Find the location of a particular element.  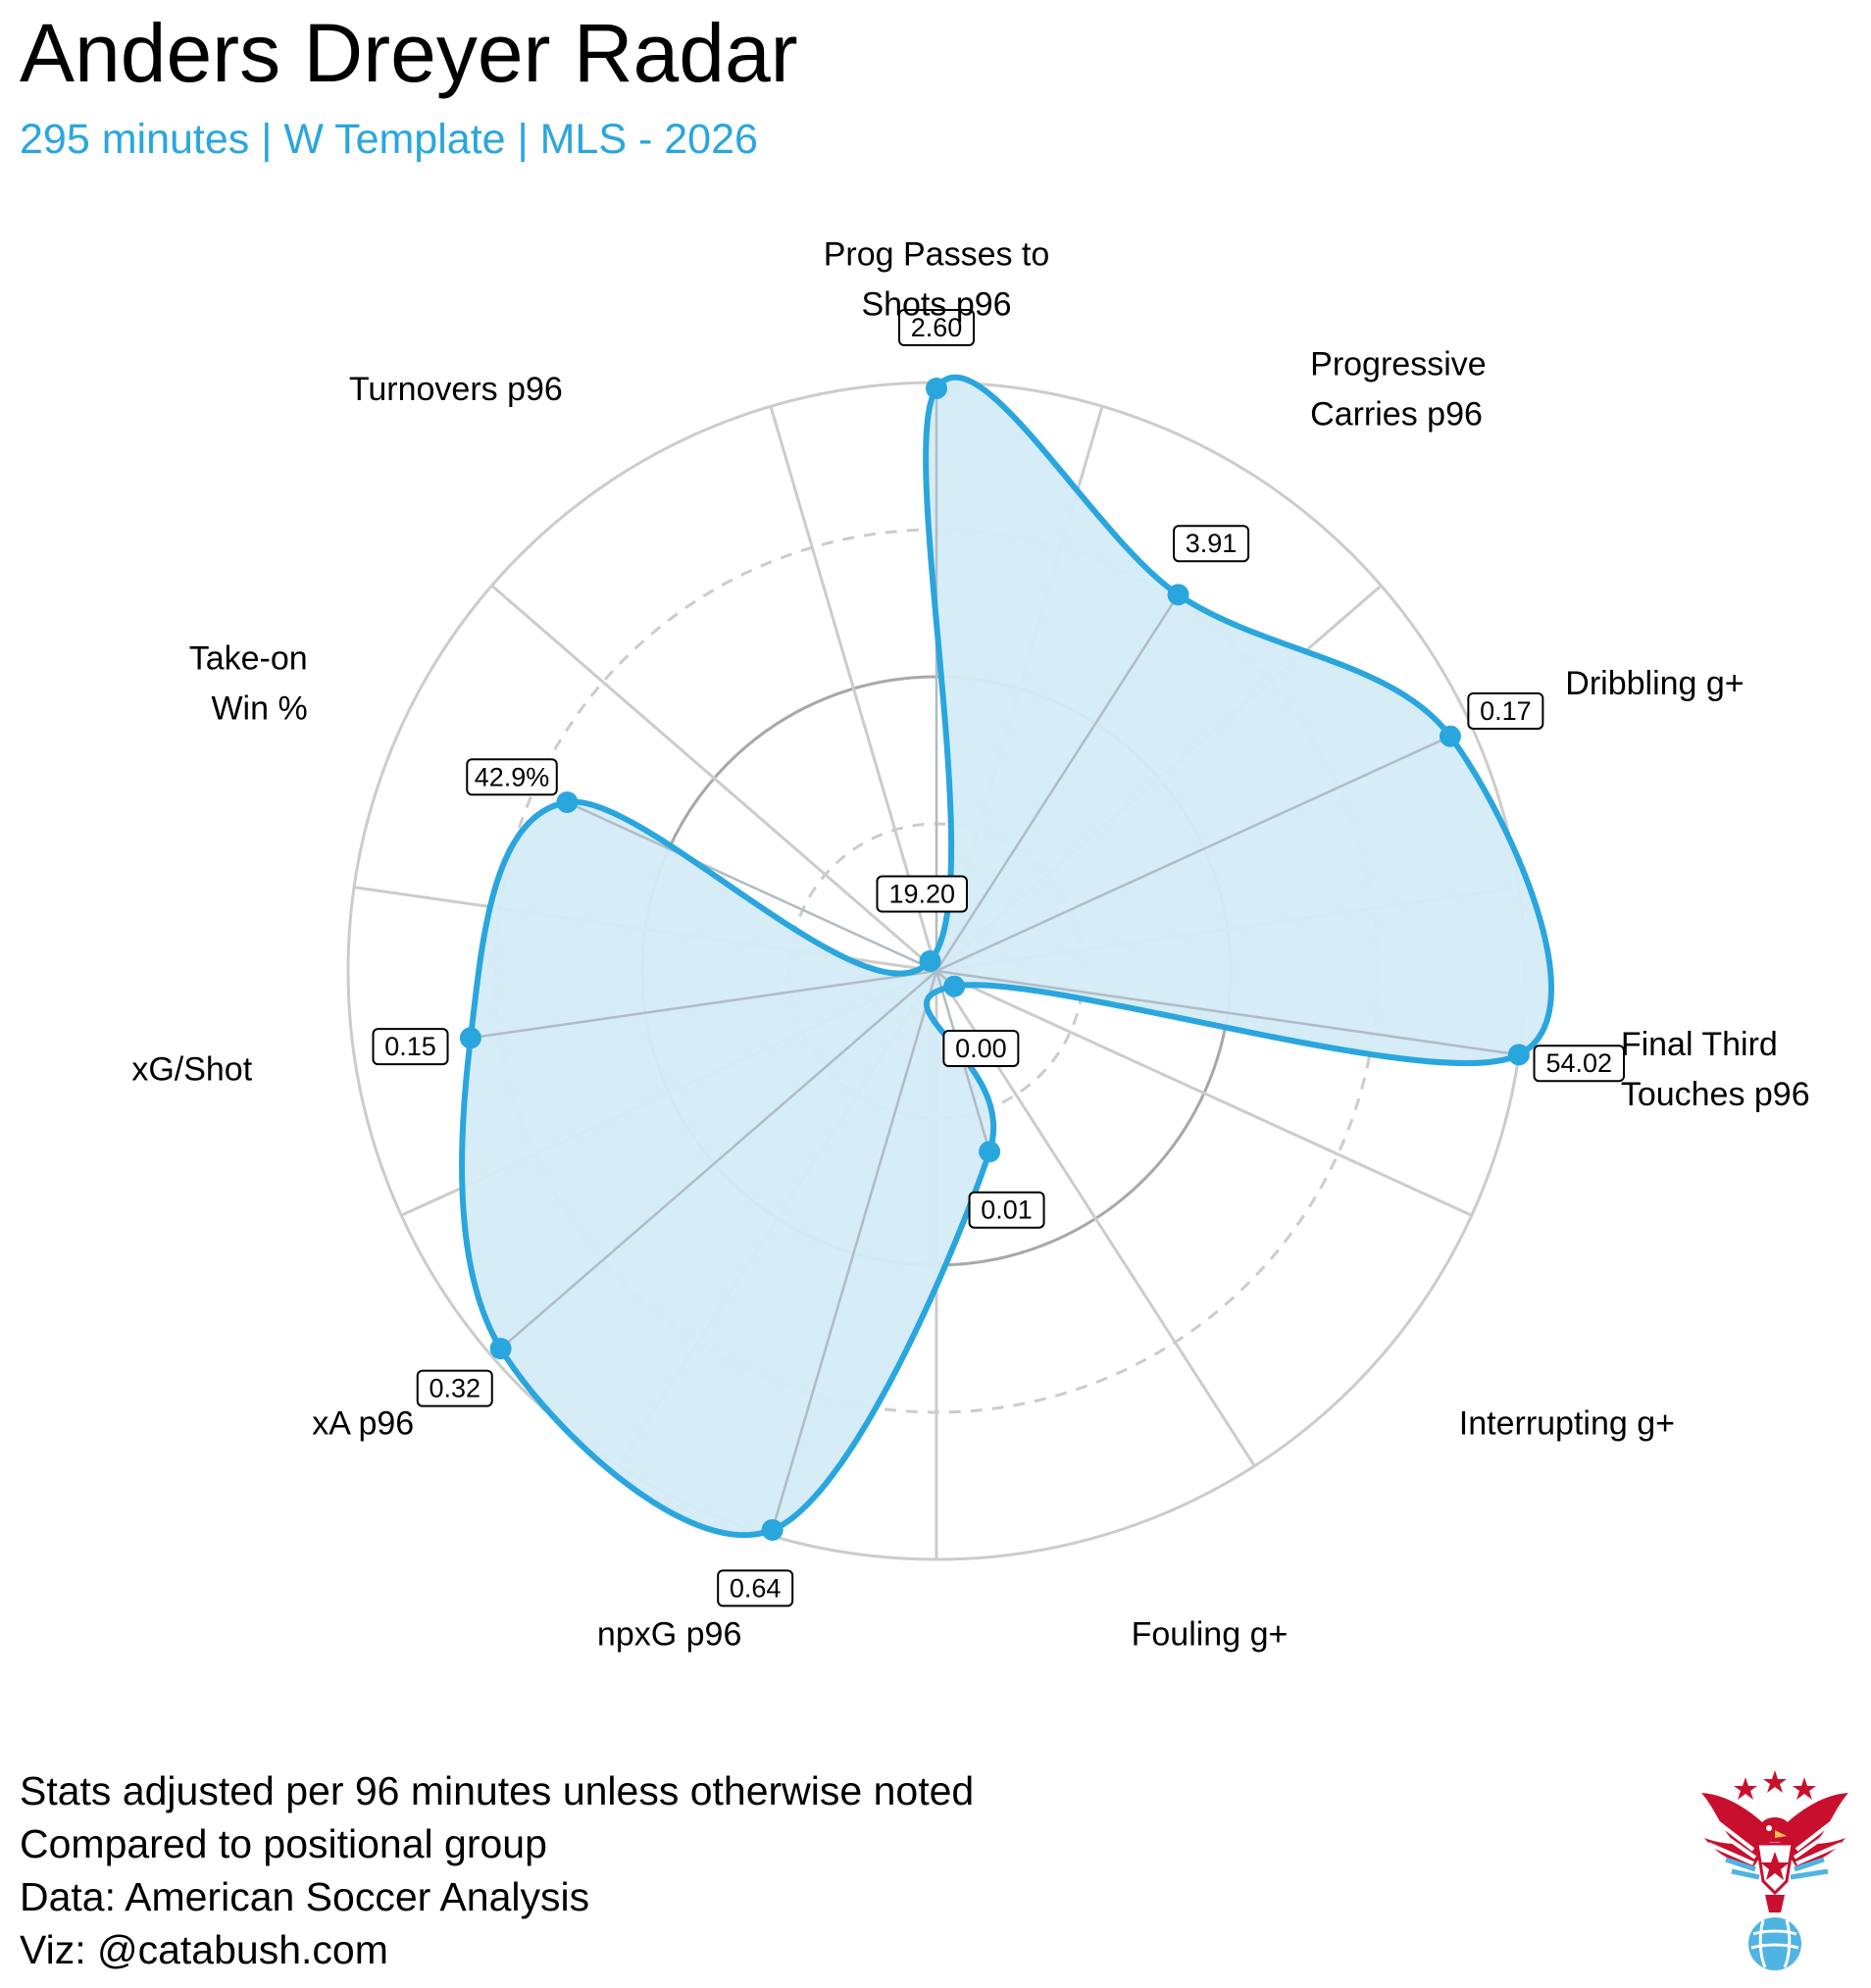

footer-source: Data: American Soccer Analysis is located at coordinates (305, 1896).